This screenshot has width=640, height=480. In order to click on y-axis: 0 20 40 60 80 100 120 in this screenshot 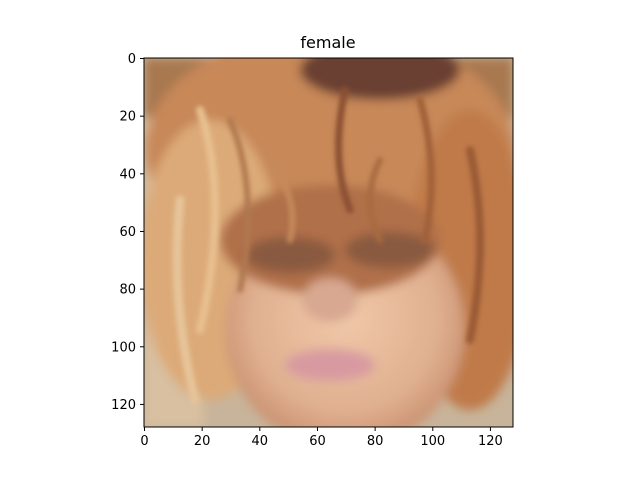, I will do `click(127, 232)`.